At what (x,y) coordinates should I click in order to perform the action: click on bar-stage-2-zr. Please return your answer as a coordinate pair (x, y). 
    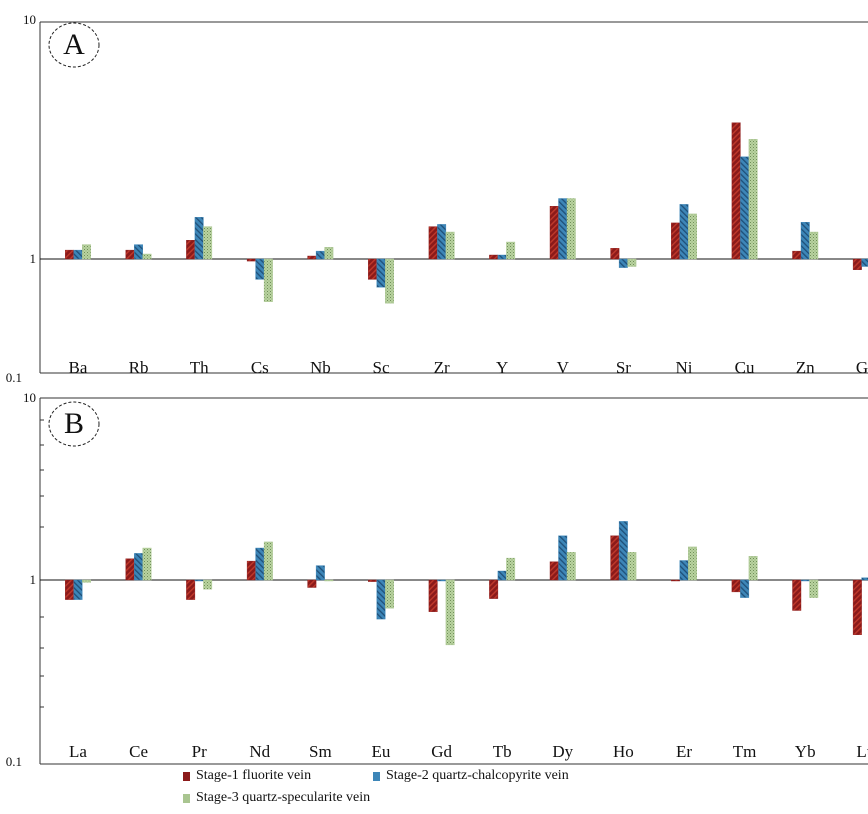
    Looking at the image, I should click on (442, 242).